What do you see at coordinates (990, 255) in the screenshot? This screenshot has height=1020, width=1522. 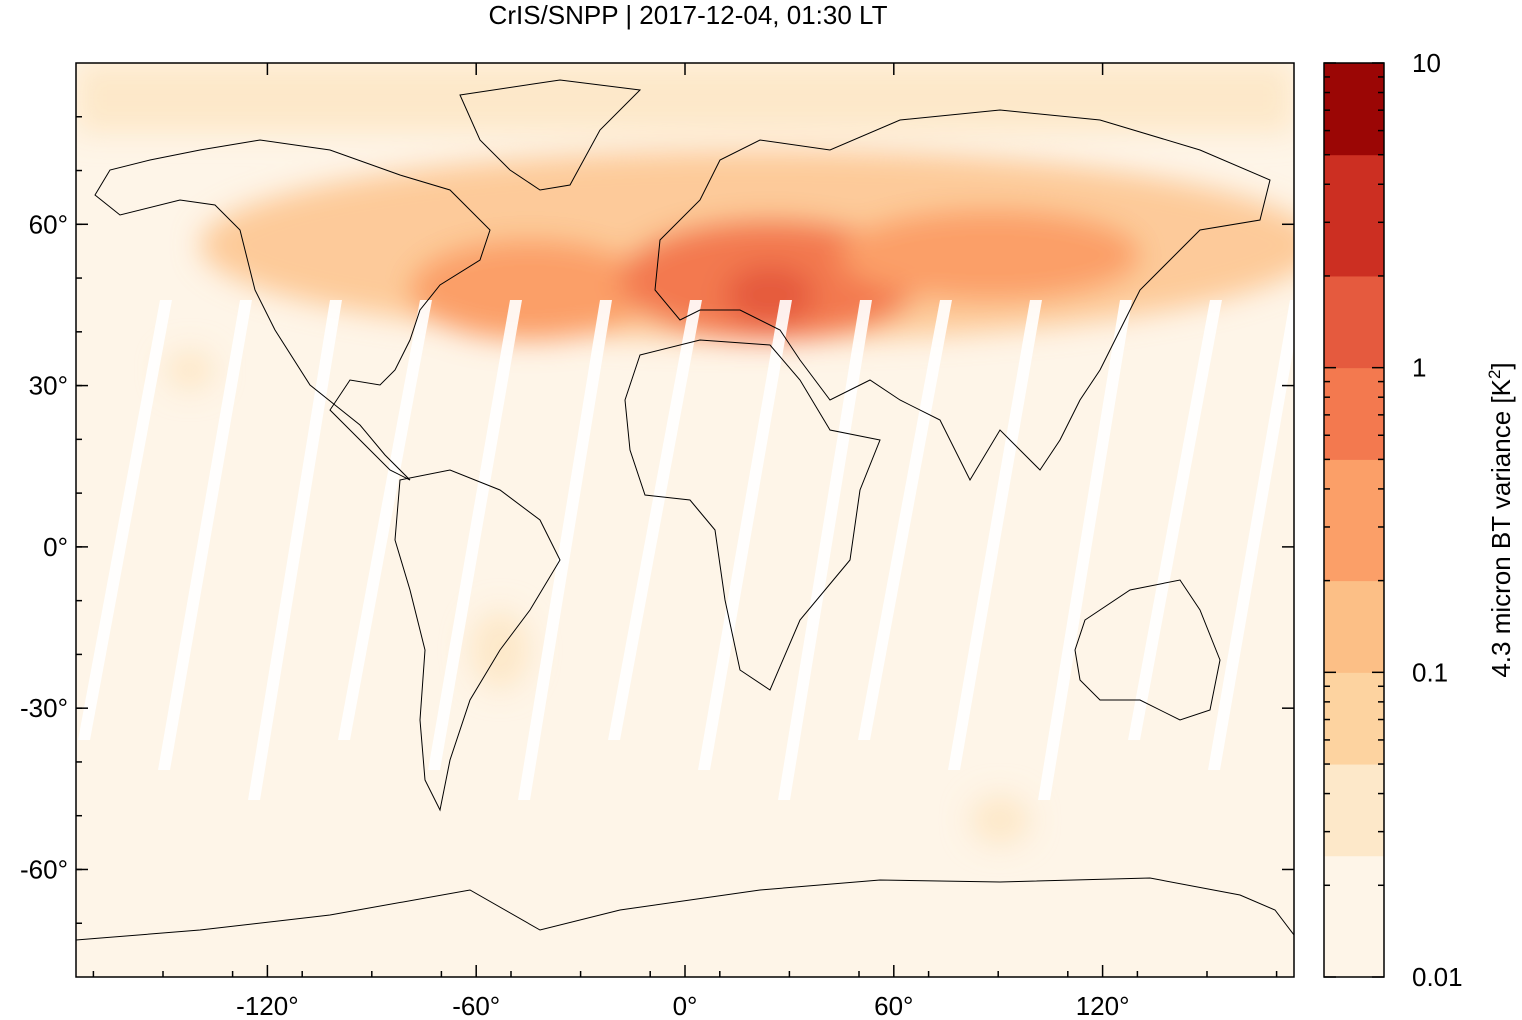 I see `asia-high-zone` at bounding box center [990, 255].